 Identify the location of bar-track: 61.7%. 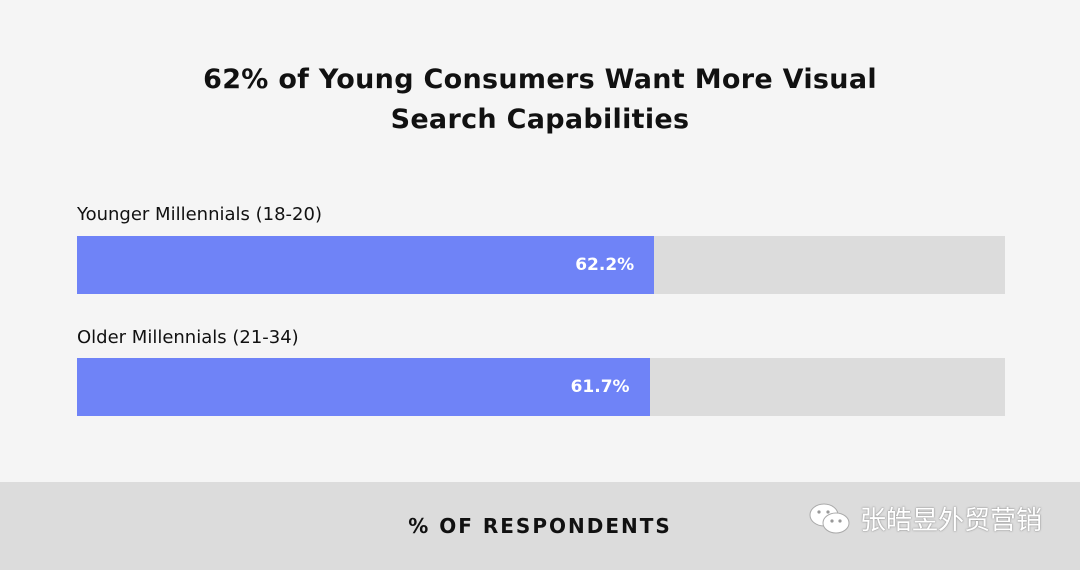
(541, 387).